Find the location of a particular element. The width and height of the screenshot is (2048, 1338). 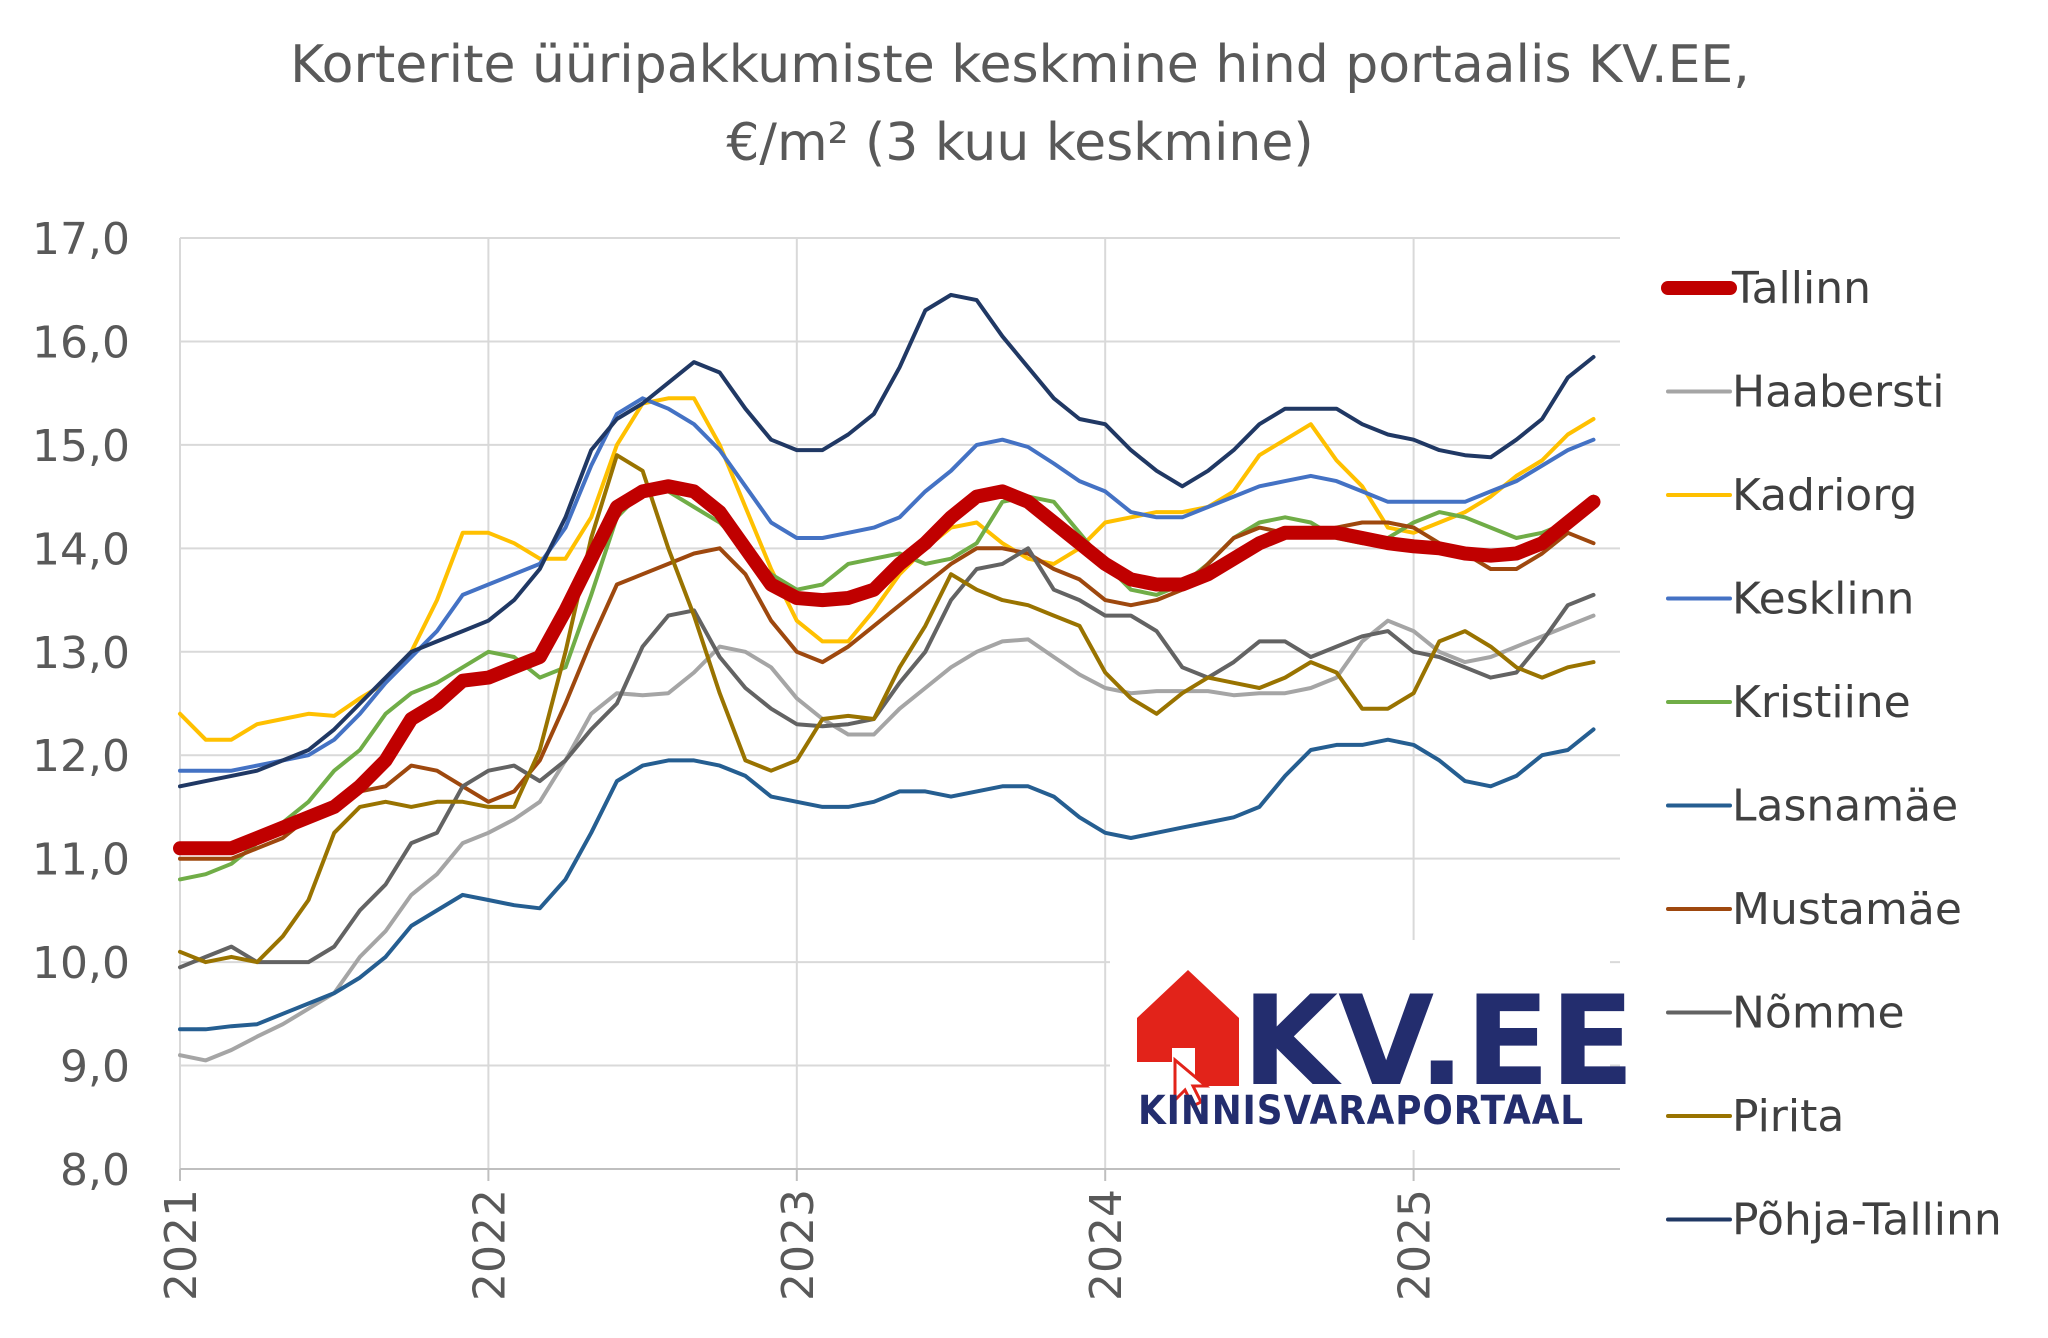

legend-label: Kristiine is located at coordinates (1821, 702).